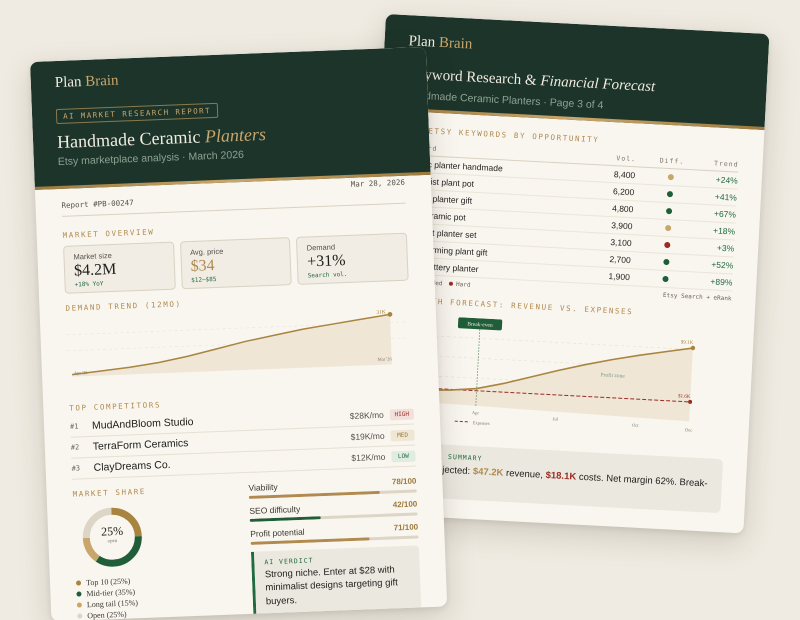 The height and width of the screenshot is (620, 800). I want to click on competition-level-badge: HIGH, so click(401, 414).